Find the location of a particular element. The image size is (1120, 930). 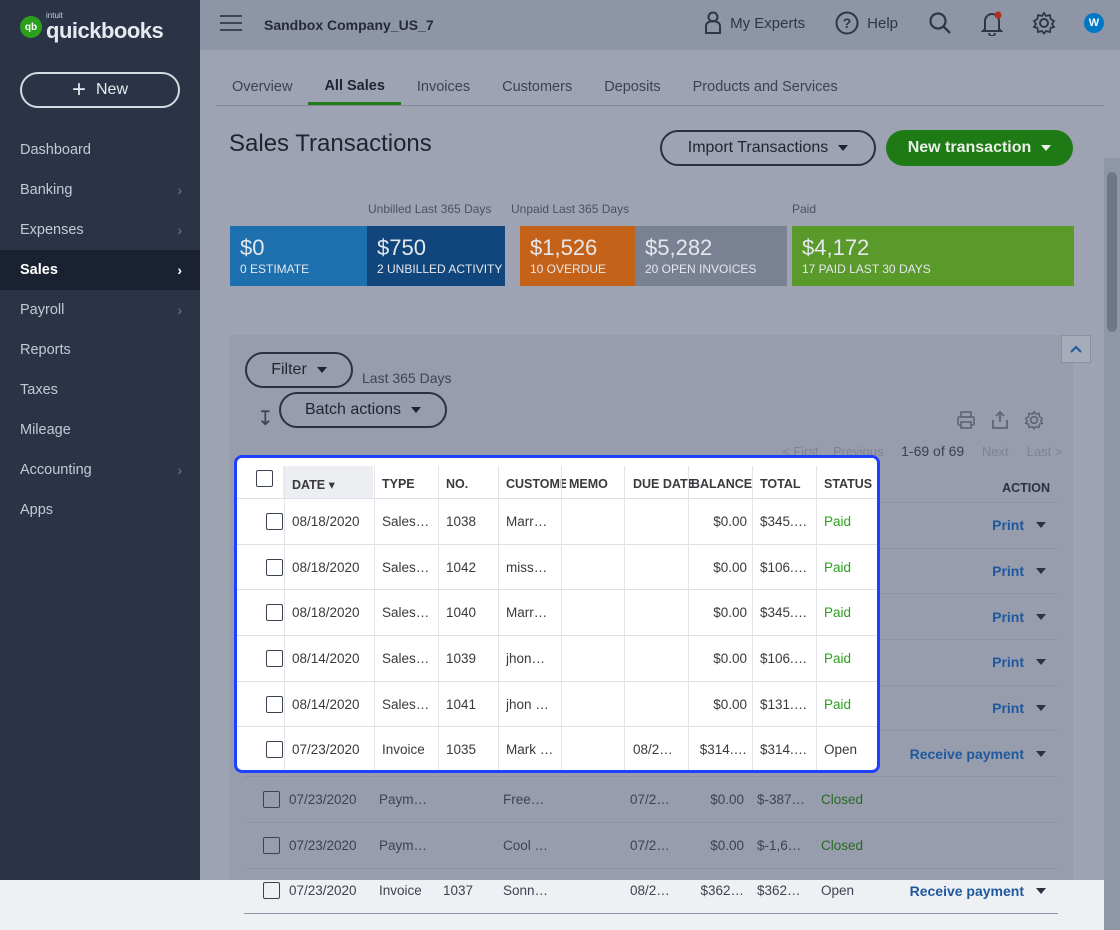

select-all-checkbox is located at coordinates (264, 478).